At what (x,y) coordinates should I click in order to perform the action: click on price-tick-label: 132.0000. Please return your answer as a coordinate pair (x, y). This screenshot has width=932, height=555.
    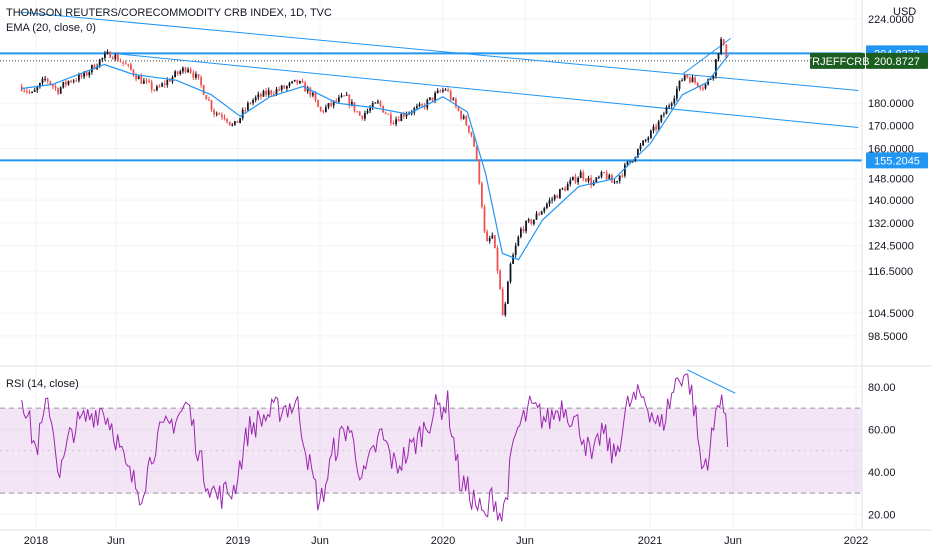
    Looking at the image, I should click on (891, 224).